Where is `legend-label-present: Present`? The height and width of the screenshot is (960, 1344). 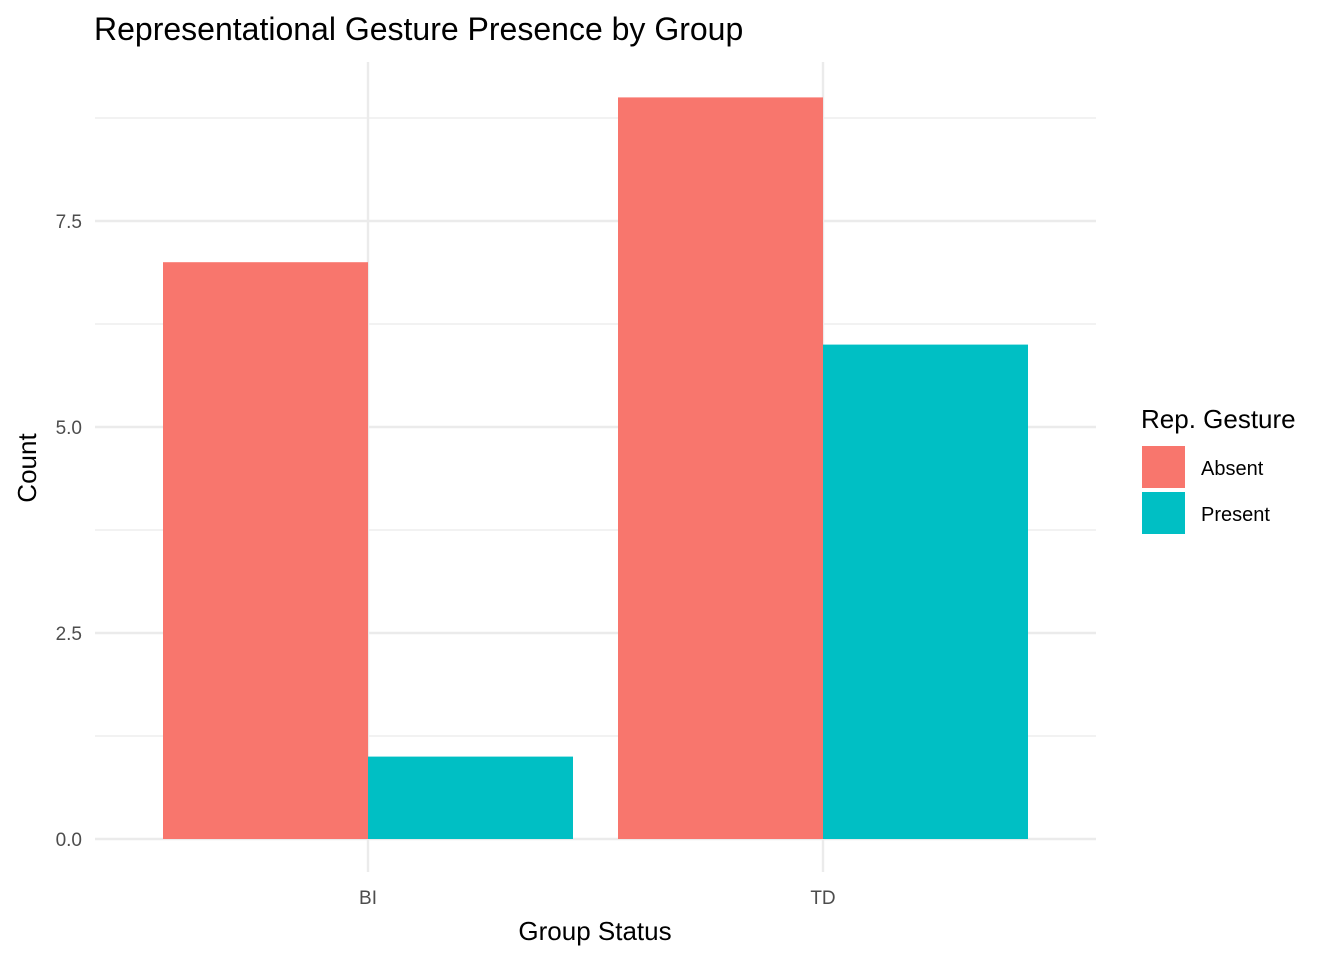
legend-label-present: Present is located at coordinates (1235, 515).